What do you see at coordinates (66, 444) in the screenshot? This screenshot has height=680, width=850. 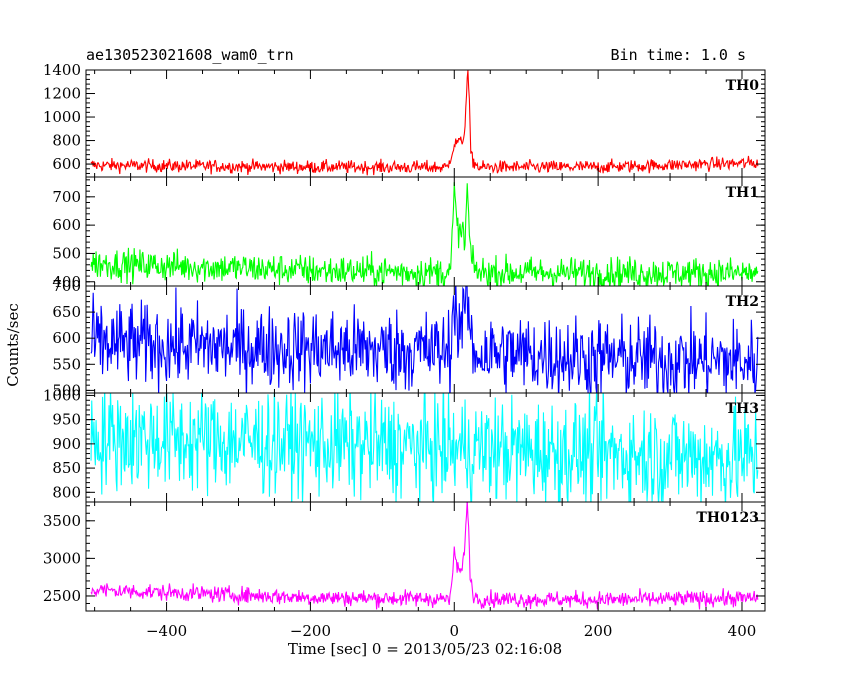 I see `y-tick-label: 900` at bounding box center [66, 444].